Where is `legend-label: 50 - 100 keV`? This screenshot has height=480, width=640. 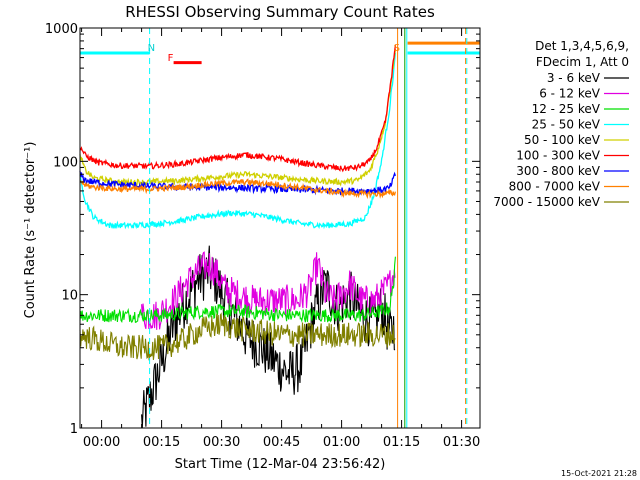 legend-label: 50 - 100 keV is located at coordinates (562, 140).